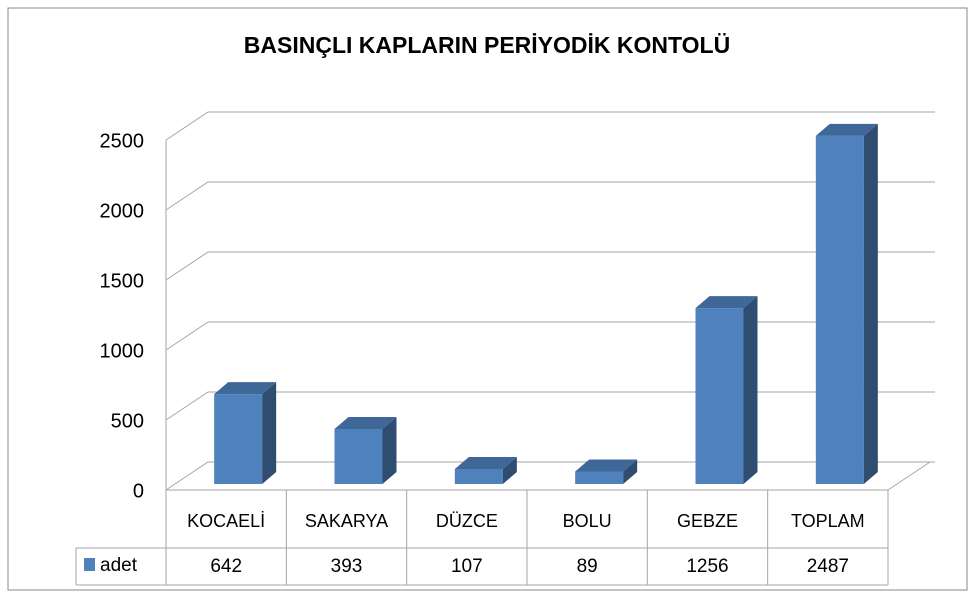 The height and width of the screenshot is (602, 975). Describe the element at coordinates (909, 476) in the screenshot. I see `floor-line` at that location.